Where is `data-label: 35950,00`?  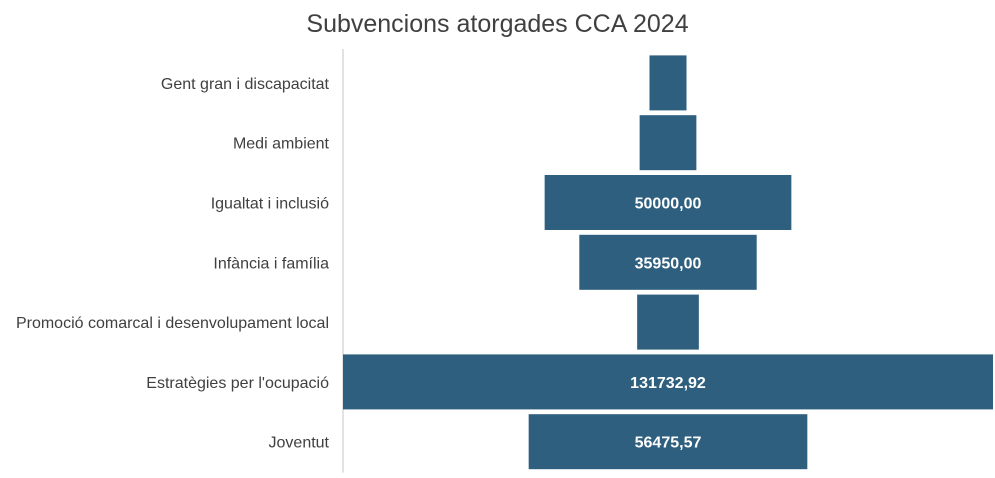 data-label: 35950,00 is located at coordinates (668, 263).